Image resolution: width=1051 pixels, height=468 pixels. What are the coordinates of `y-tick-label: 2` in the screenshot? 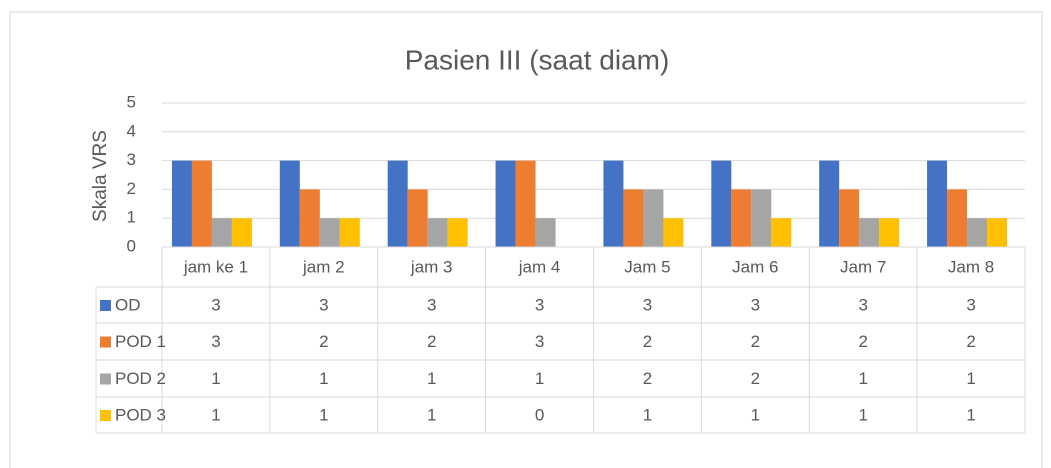 It's located at (131, 188).